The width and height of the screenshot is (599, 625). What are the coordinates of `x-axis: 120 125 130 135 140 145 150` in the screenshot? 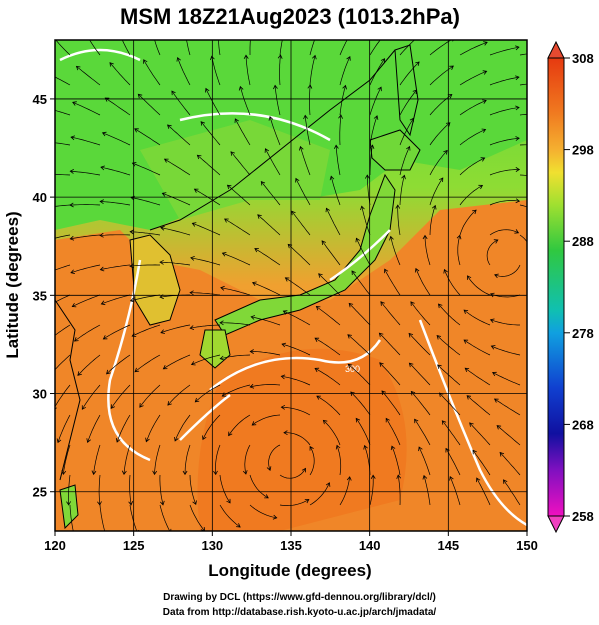 It's located at (291, 542).